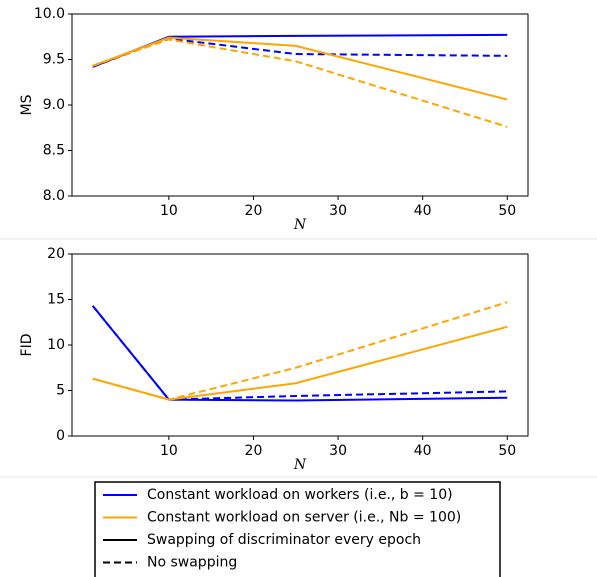 The width and height of the screenshot is (597, 577). Describe the element at coordinates (192, 563) in the screenshot. I see `legend-label: No swapping` at that location.